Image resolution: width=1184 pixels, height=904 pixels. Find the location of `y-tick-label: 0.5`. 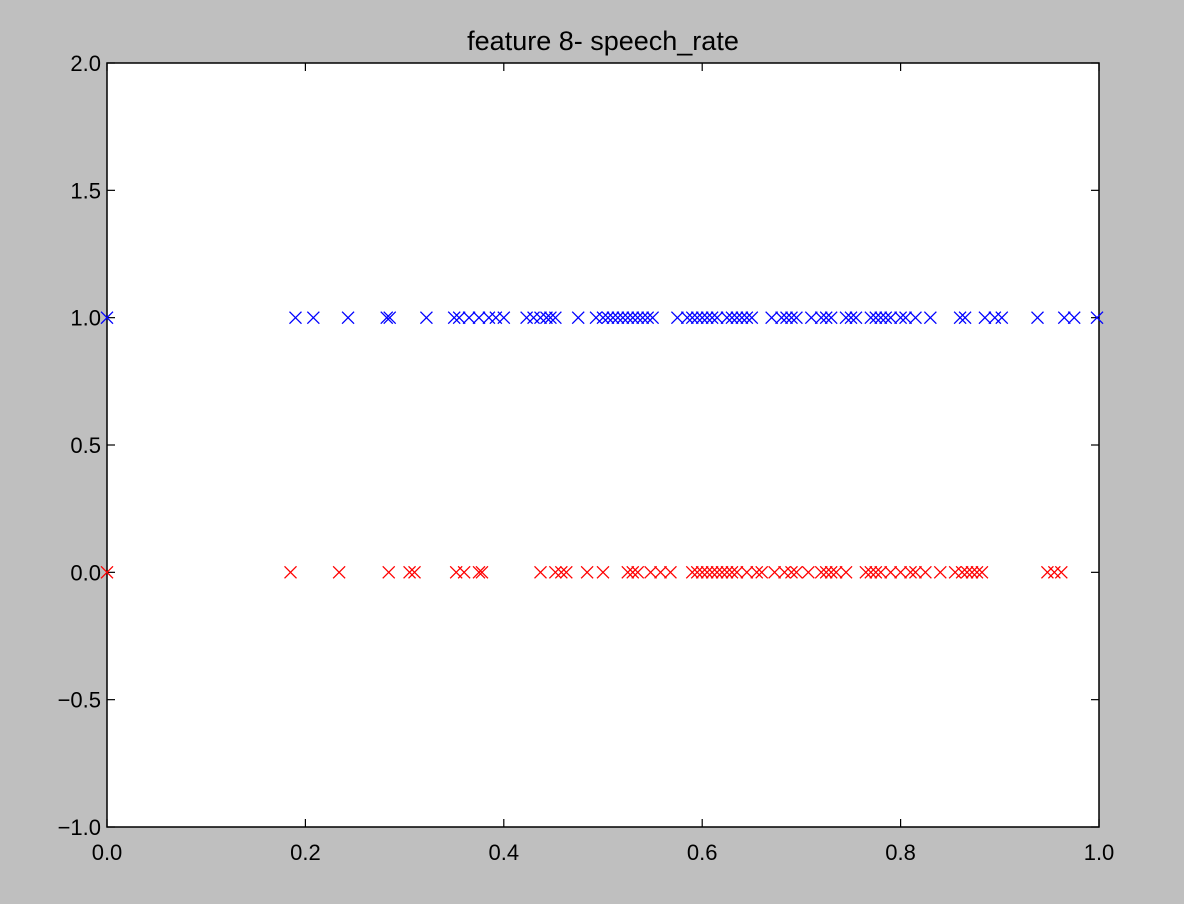

y-tick-label: 0.5 is located at coordinates (85, 445).